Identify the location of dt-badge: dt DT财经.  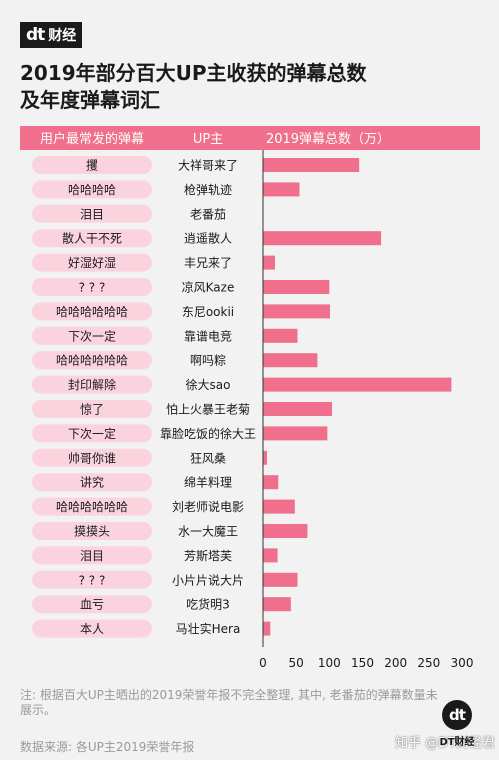
(457, 726).